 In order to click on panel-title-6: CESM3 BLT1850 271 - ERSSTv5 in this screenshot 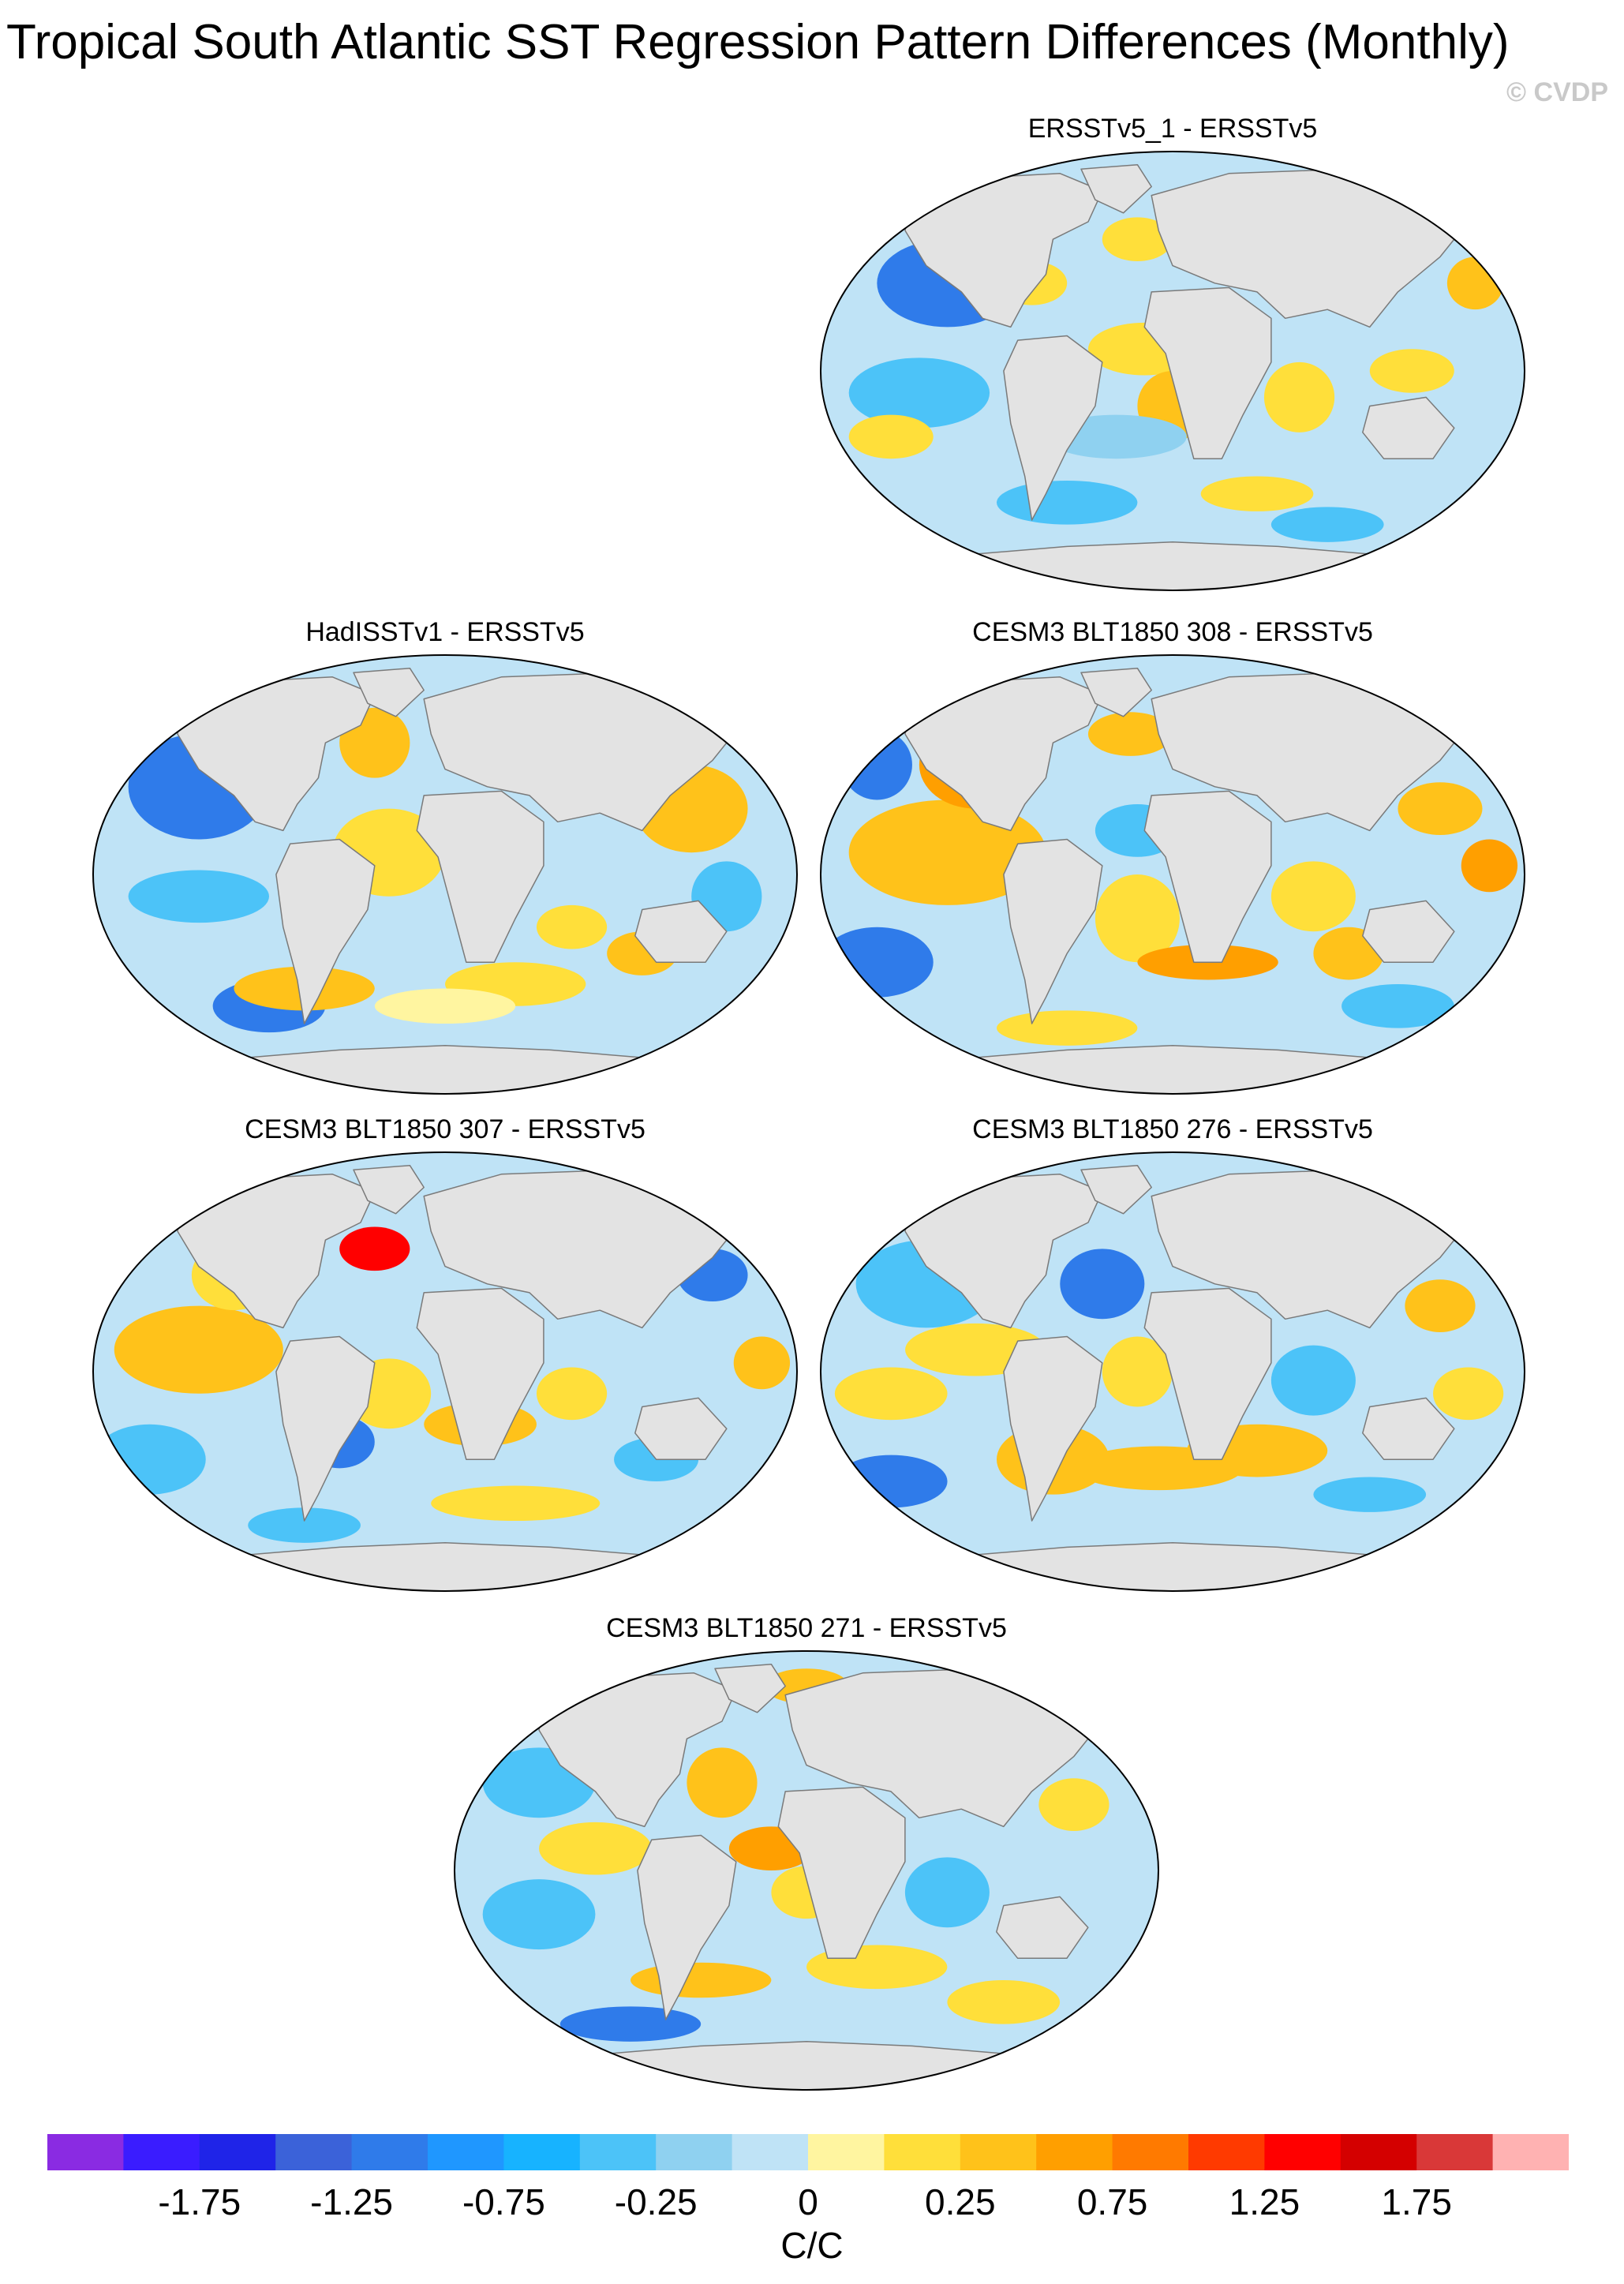, I will do `click(806, 1628)`.